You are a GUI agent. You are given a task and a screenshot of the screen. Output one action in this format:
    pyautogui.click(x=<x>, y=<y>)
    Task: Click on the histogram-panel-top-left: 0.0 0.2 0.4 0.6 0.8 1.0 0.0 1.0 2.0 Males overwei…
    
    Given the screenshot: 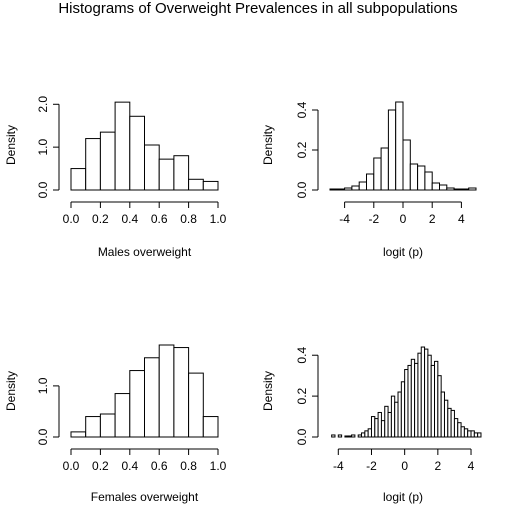 What is the action you would take?
    pyautogui.click(x=115, y=177)
    